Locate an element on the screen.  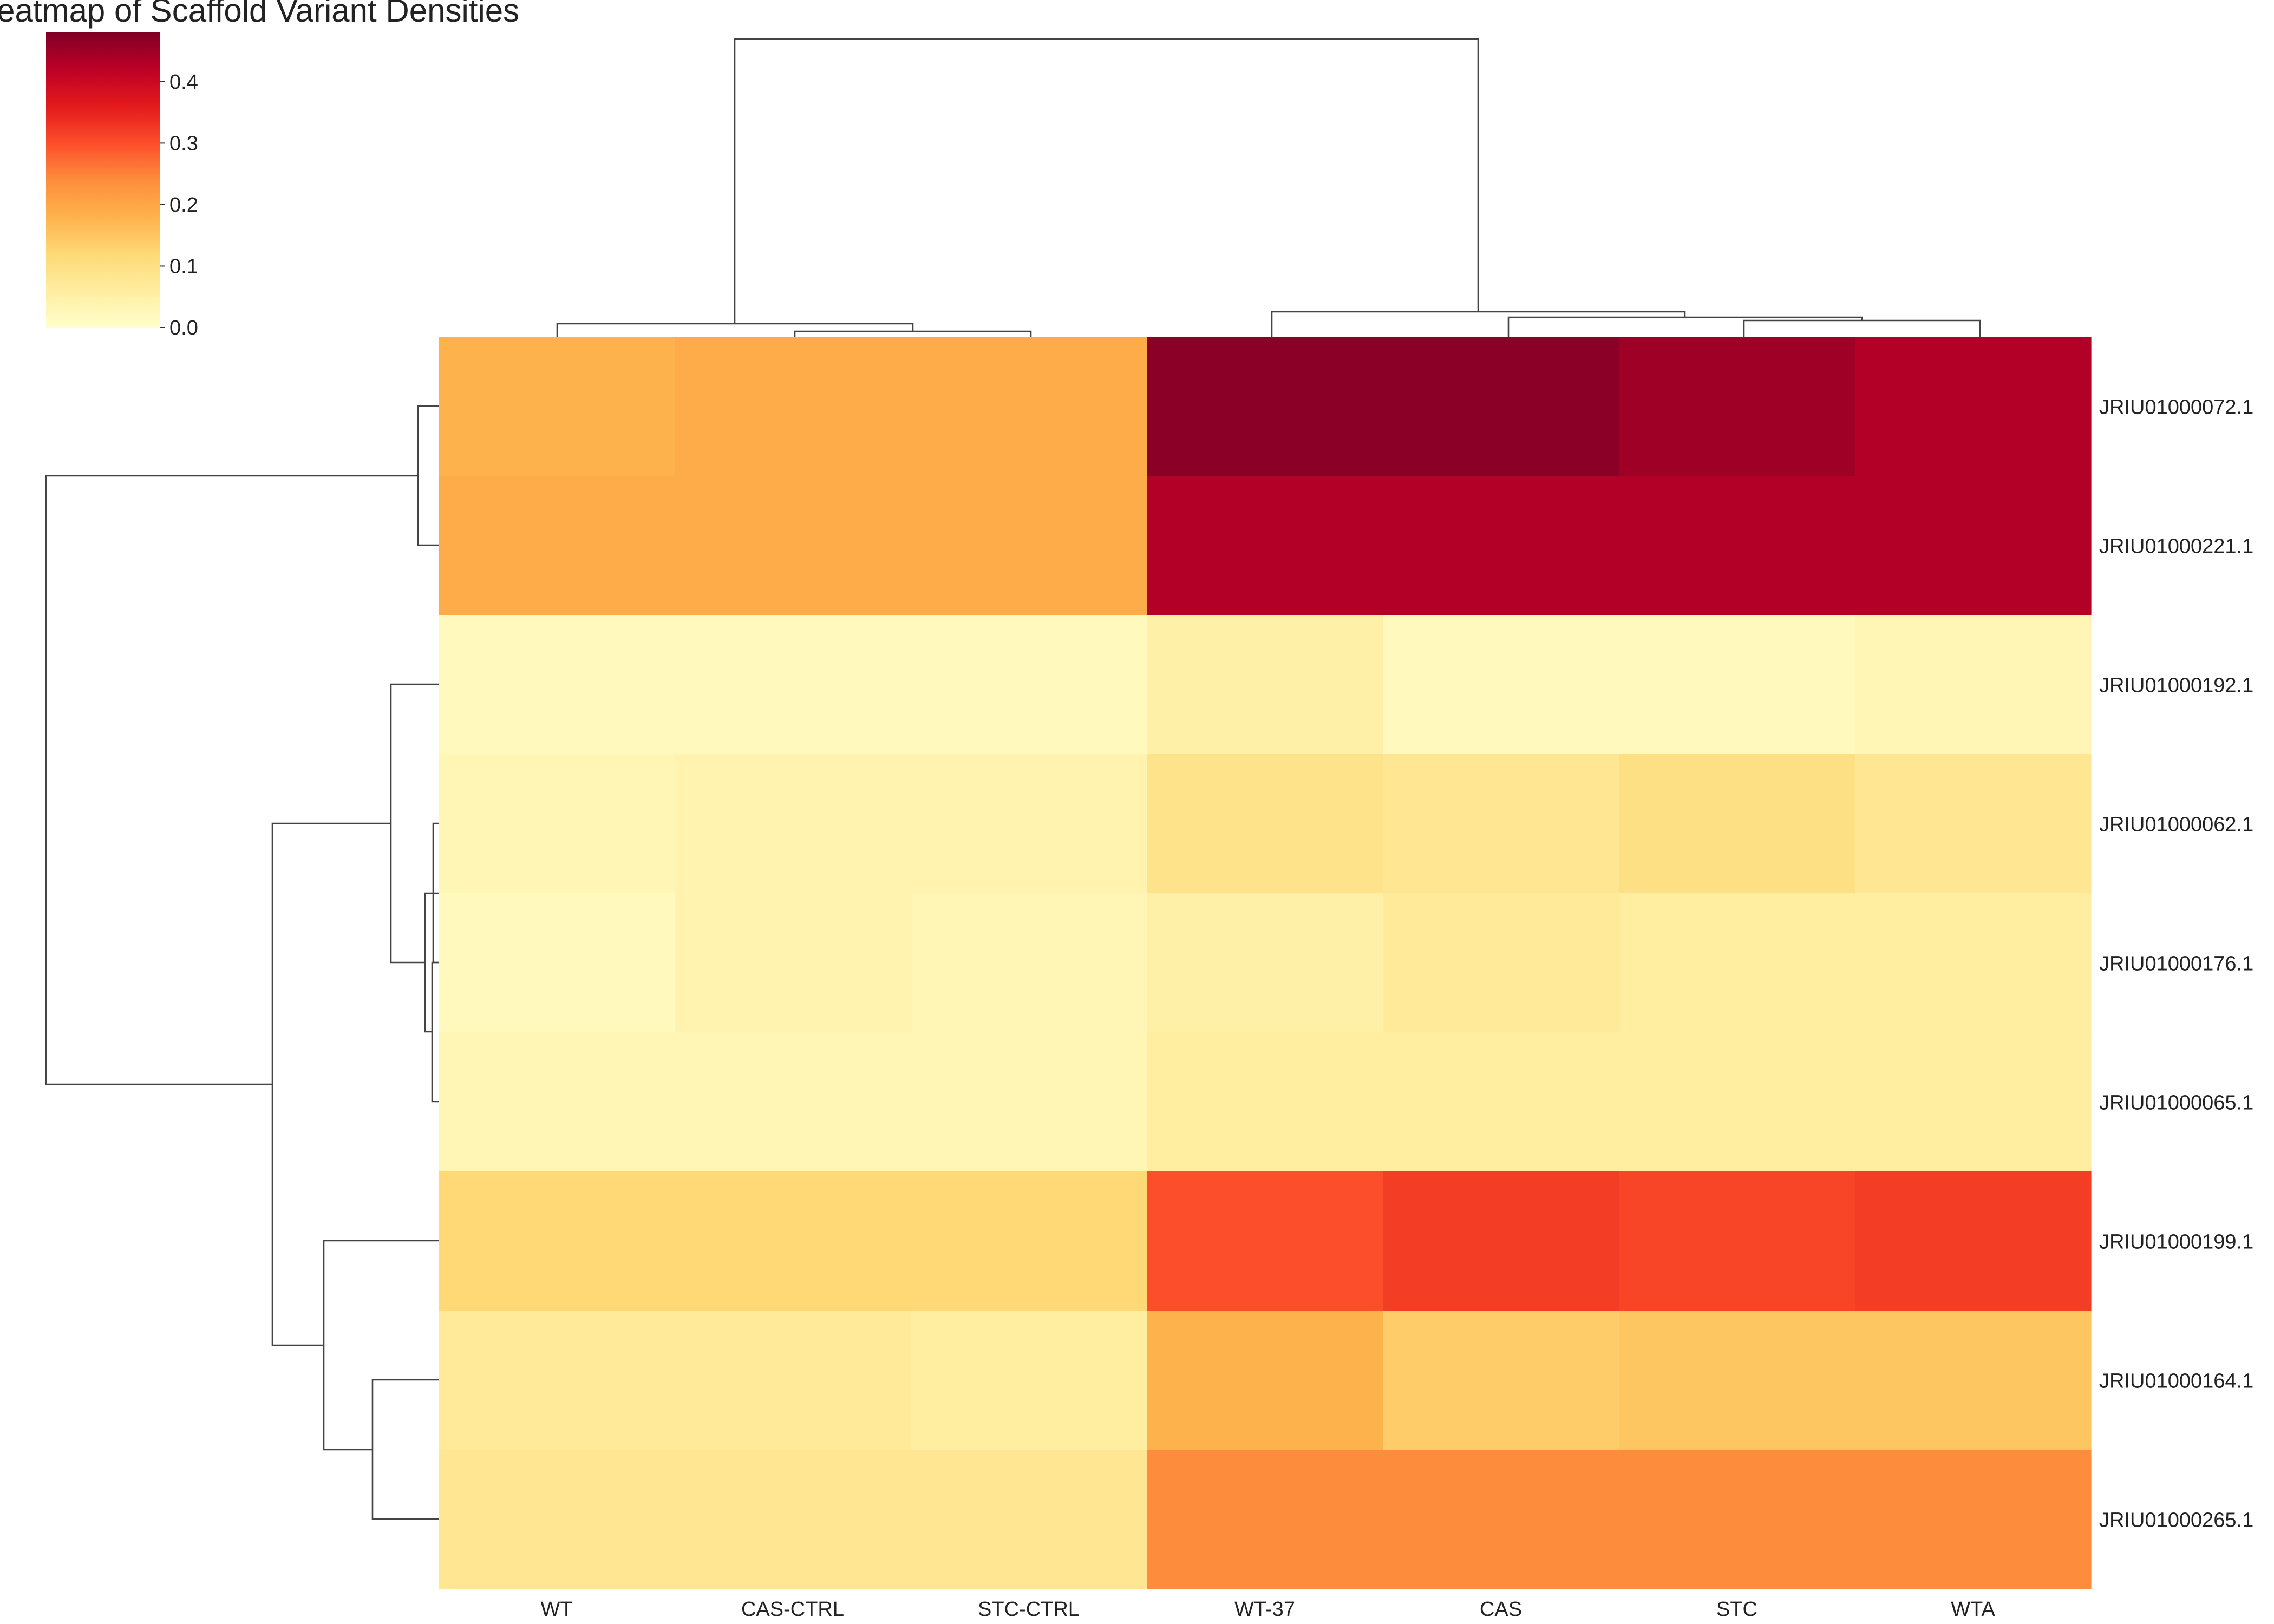
column-labels: WT CAS-CTRL STC-CTRL WT-37 CAS STC WTA is located at coordinates (1268, 1609).